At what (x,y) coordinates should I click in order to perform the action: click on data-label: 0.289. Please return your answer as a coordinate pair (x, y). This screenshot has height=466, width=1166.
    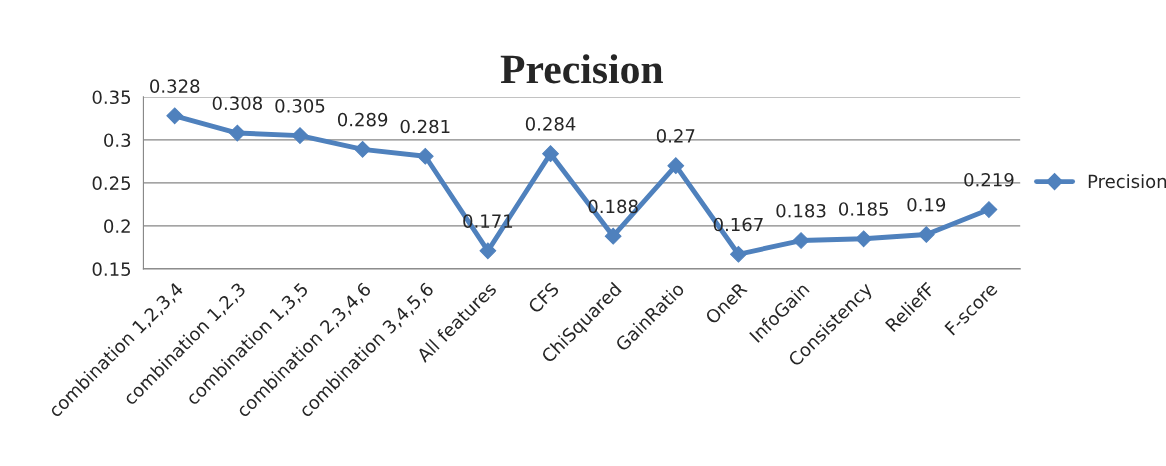
    Looking at the image, I should click on (362, 119).